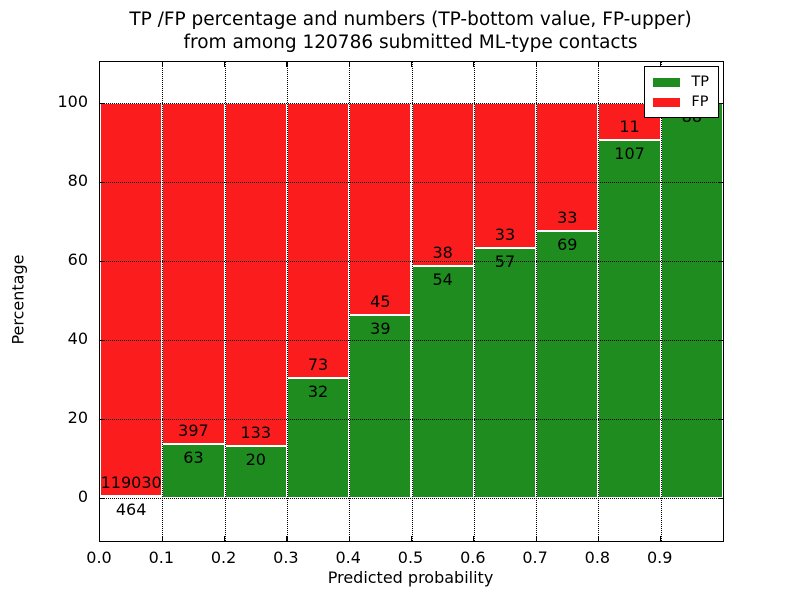 This screenshot has width=800, height=600. I want to click on x-tick-label: 0.6, so click(473, 557).